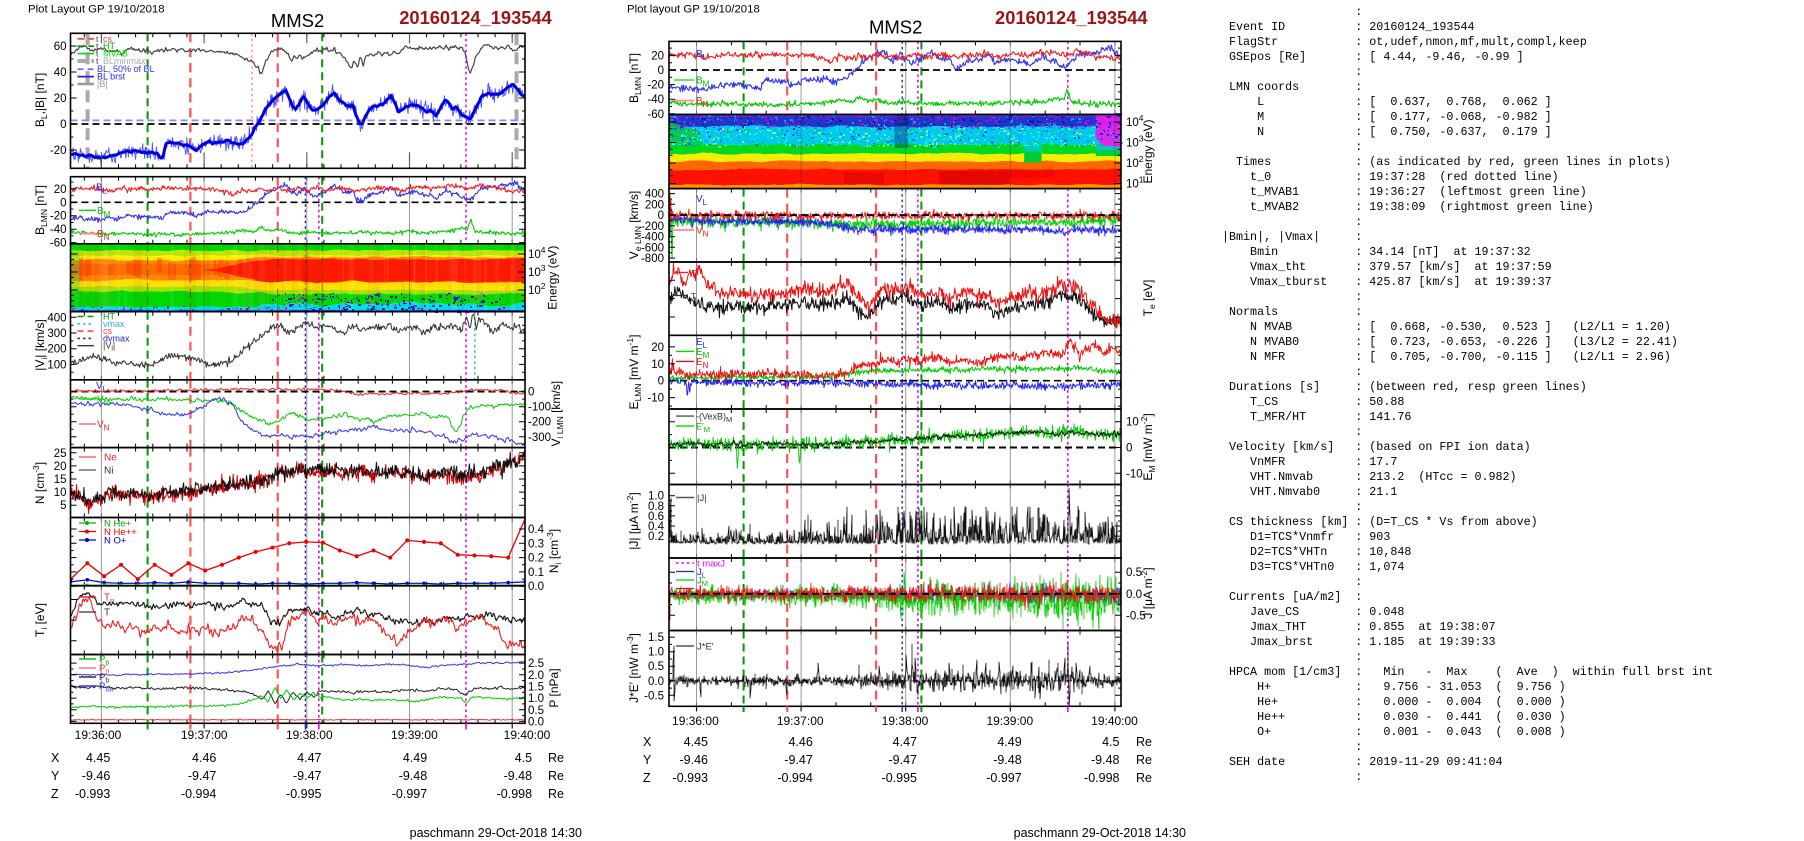  Describe the element at coordinates (652, 238) in the screenshot. I see `svg-text: -400` at that location.